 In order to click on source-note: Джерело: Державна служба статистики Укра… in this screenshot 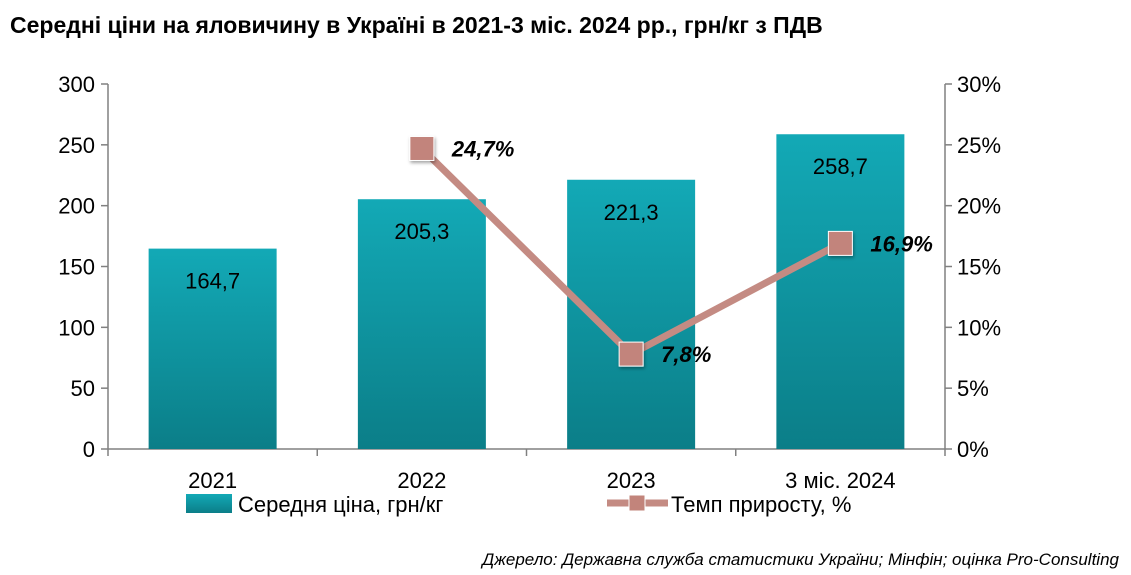, I will do `click(800, 559)`.